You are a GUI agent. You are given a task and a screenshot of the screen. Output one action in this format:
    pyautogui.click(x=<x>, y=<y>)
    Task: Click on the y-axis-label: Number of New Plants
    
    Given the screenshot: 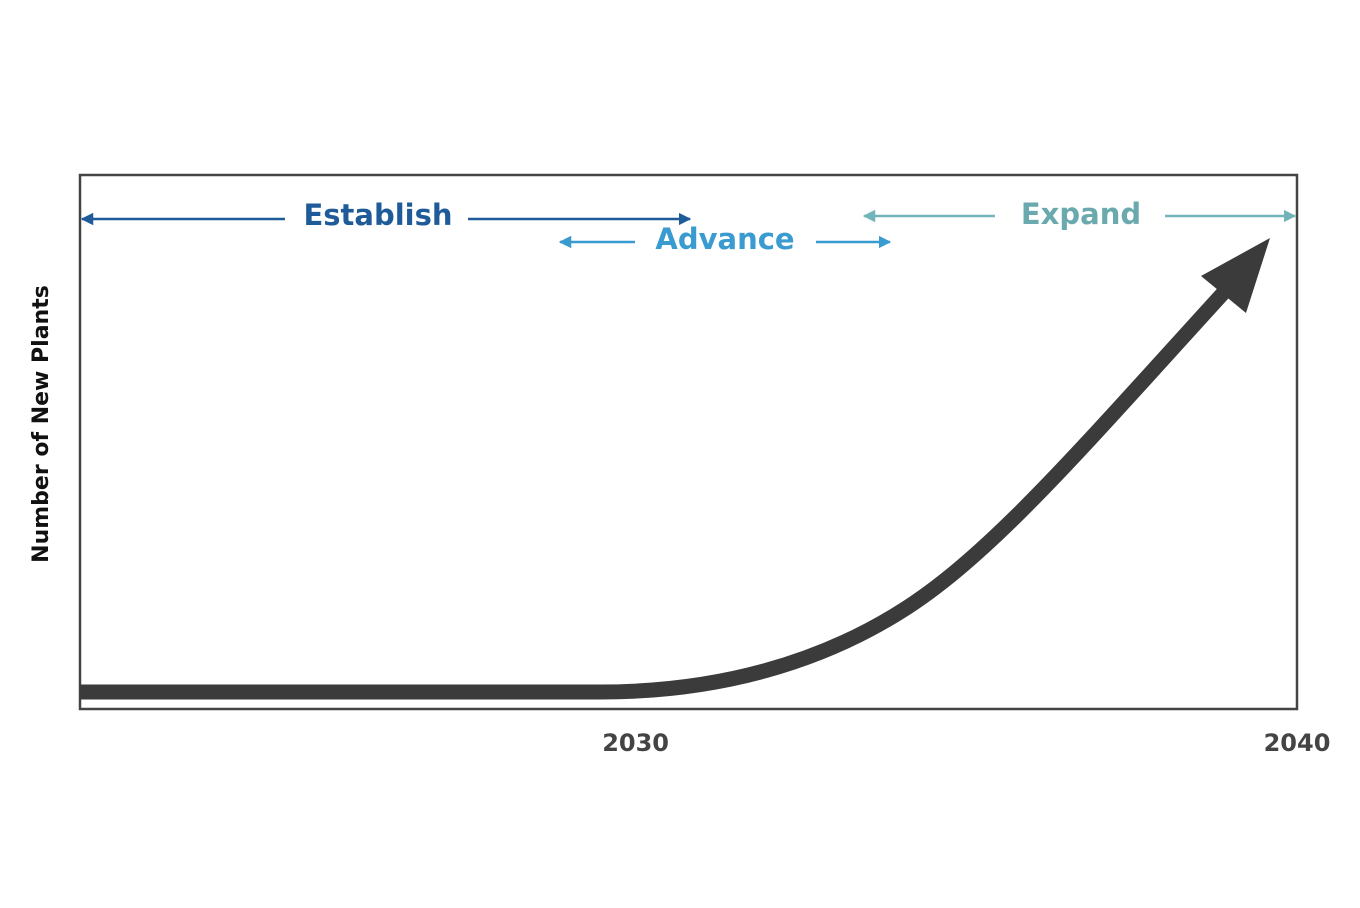 What is the action you would take?
    pyautogui.click(x=41, y=424)
    